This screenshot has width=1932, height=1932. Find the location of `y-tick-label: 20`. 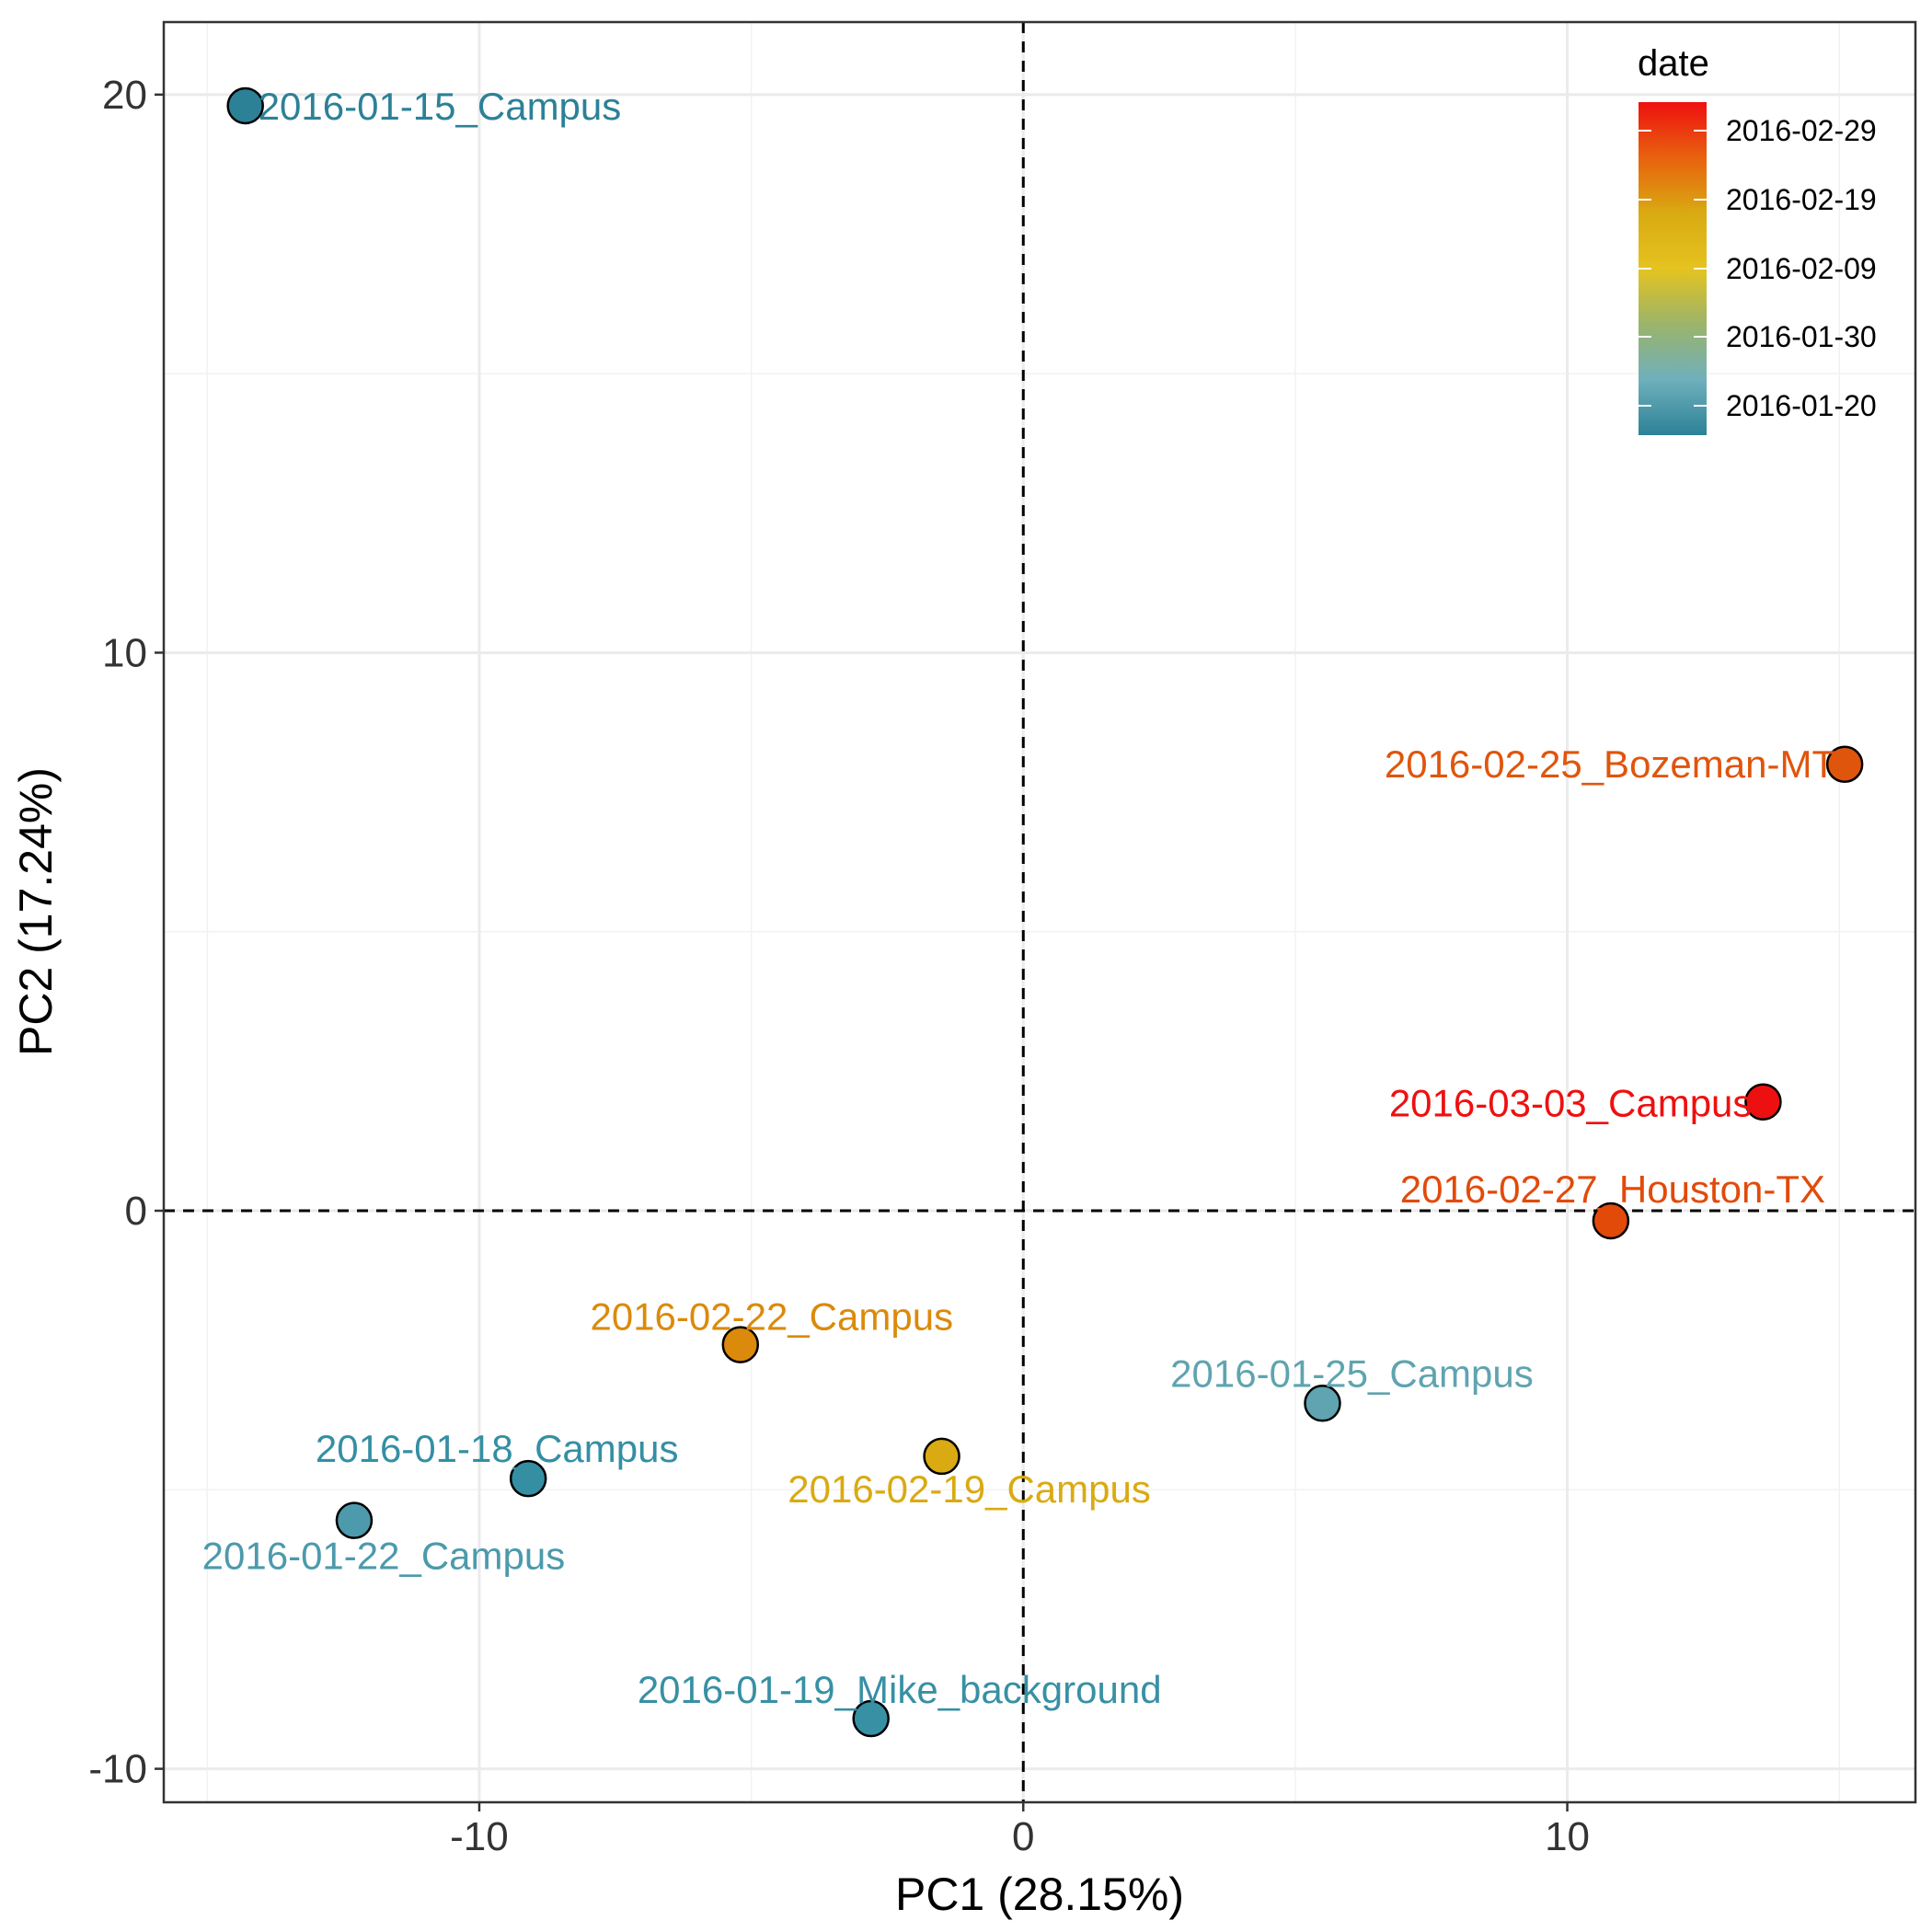

y-tick-label: 20 is located at coordinates (124, 95).